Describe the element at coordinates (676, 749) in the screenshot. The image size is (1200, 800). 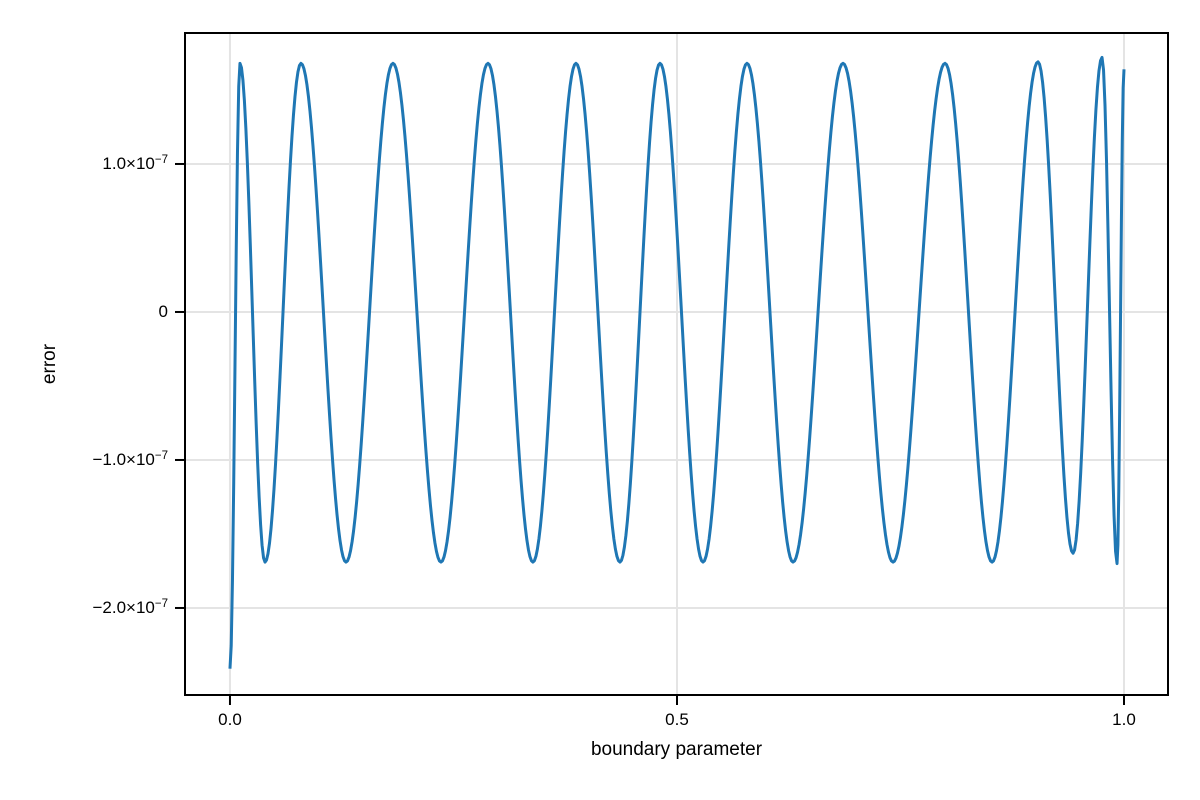
I see `x-axis-label: boundary parameter` at that location.